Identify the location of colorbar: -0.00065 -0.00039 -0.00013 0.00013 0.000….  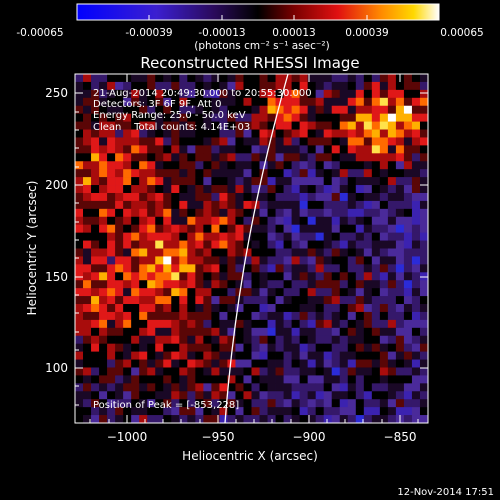
(250, 27).